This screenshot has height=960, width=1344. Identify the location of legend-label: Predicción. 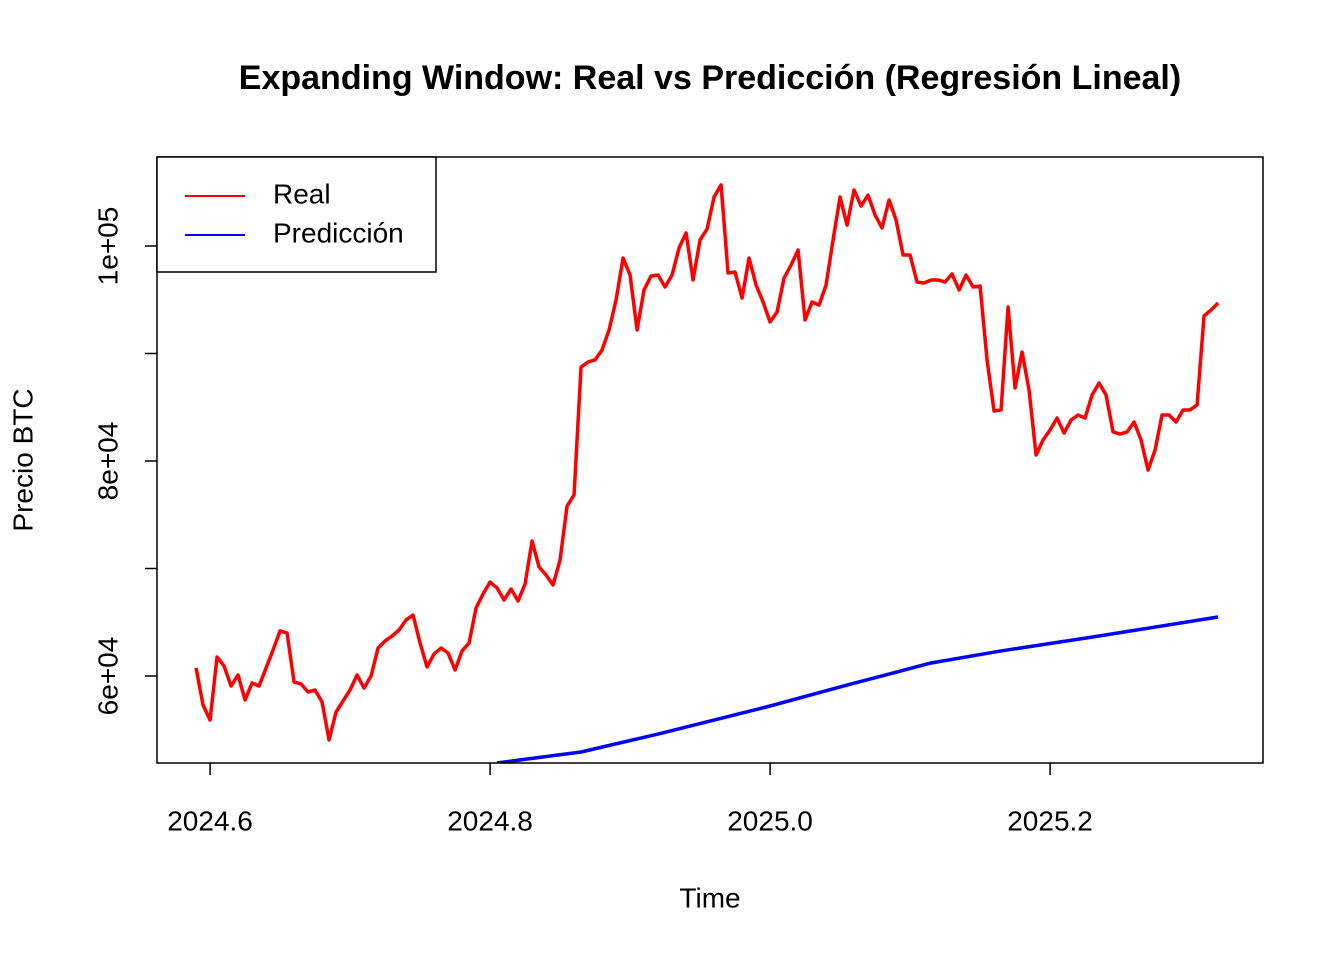
(338, 232).